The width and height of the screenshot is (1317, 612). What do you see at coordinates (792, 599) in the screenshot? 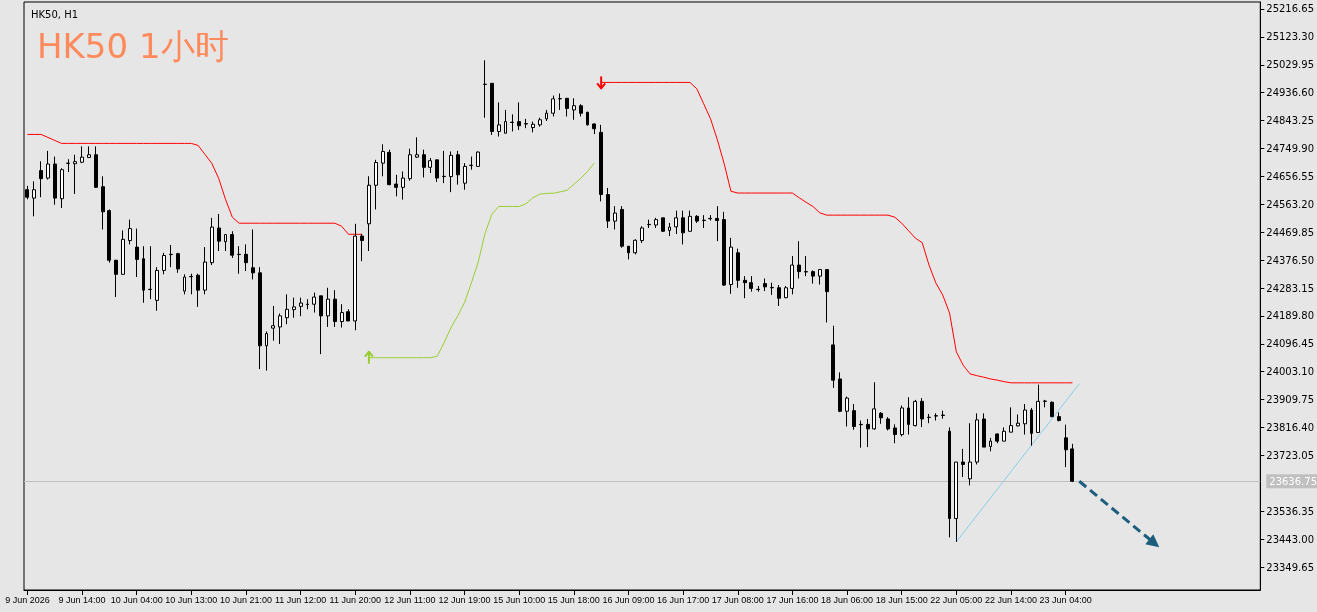
I see `x-tick-label: 17 Jun 16:00` at bounding box center [792, 599].